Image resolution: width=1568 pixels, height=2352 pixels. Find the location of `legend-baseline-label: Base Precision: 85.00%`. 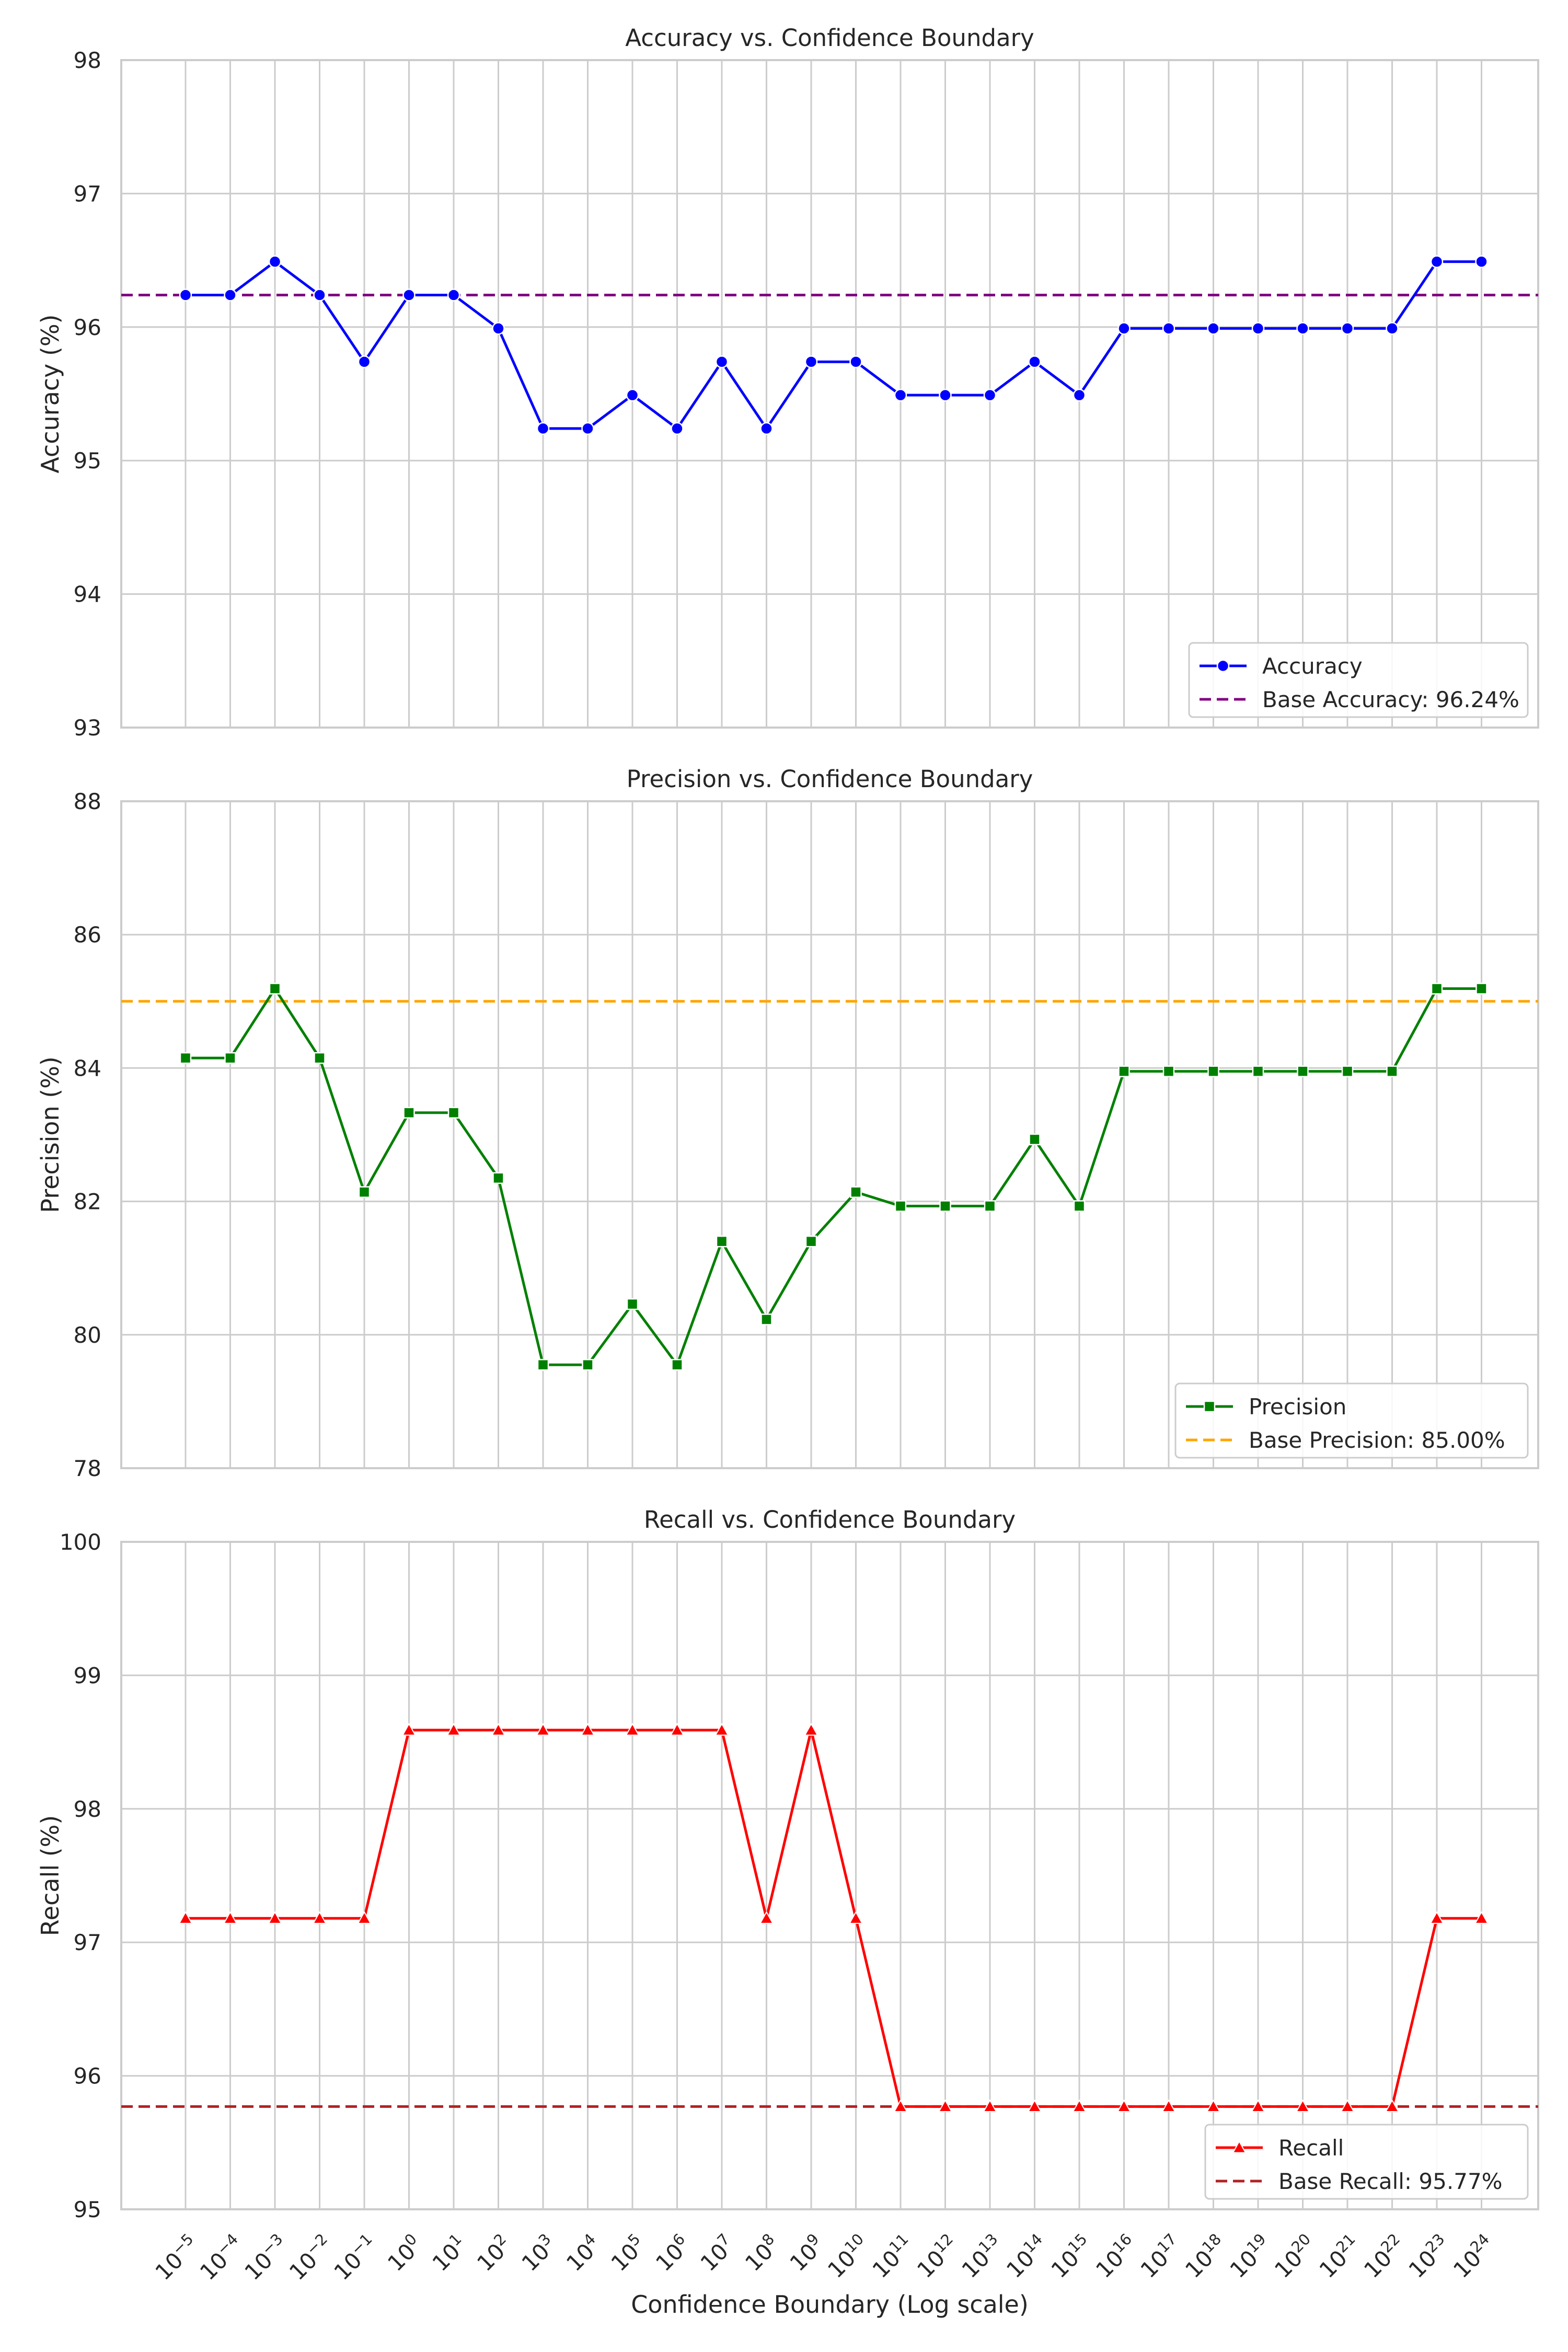

legend-baseline-label: Base Precision: 85.00% is located at coordinates (1377, 1440).